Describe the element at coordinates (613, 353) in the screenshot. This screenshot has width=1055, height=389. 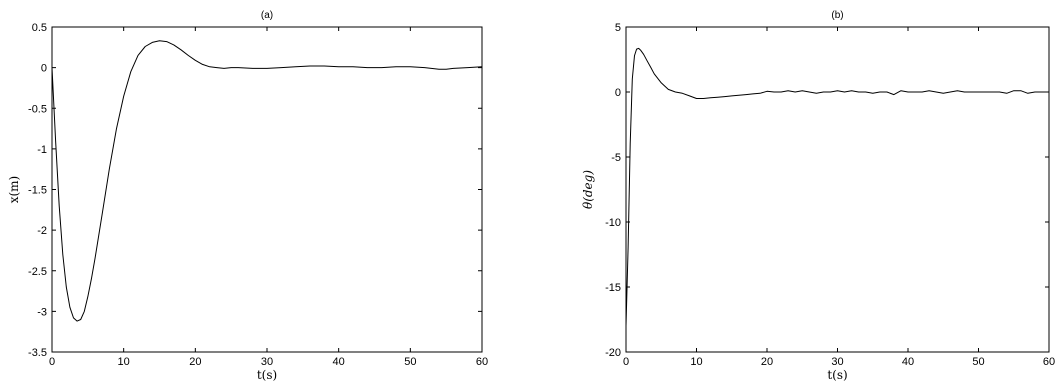
I see `y-tick-label: -20` at that location.